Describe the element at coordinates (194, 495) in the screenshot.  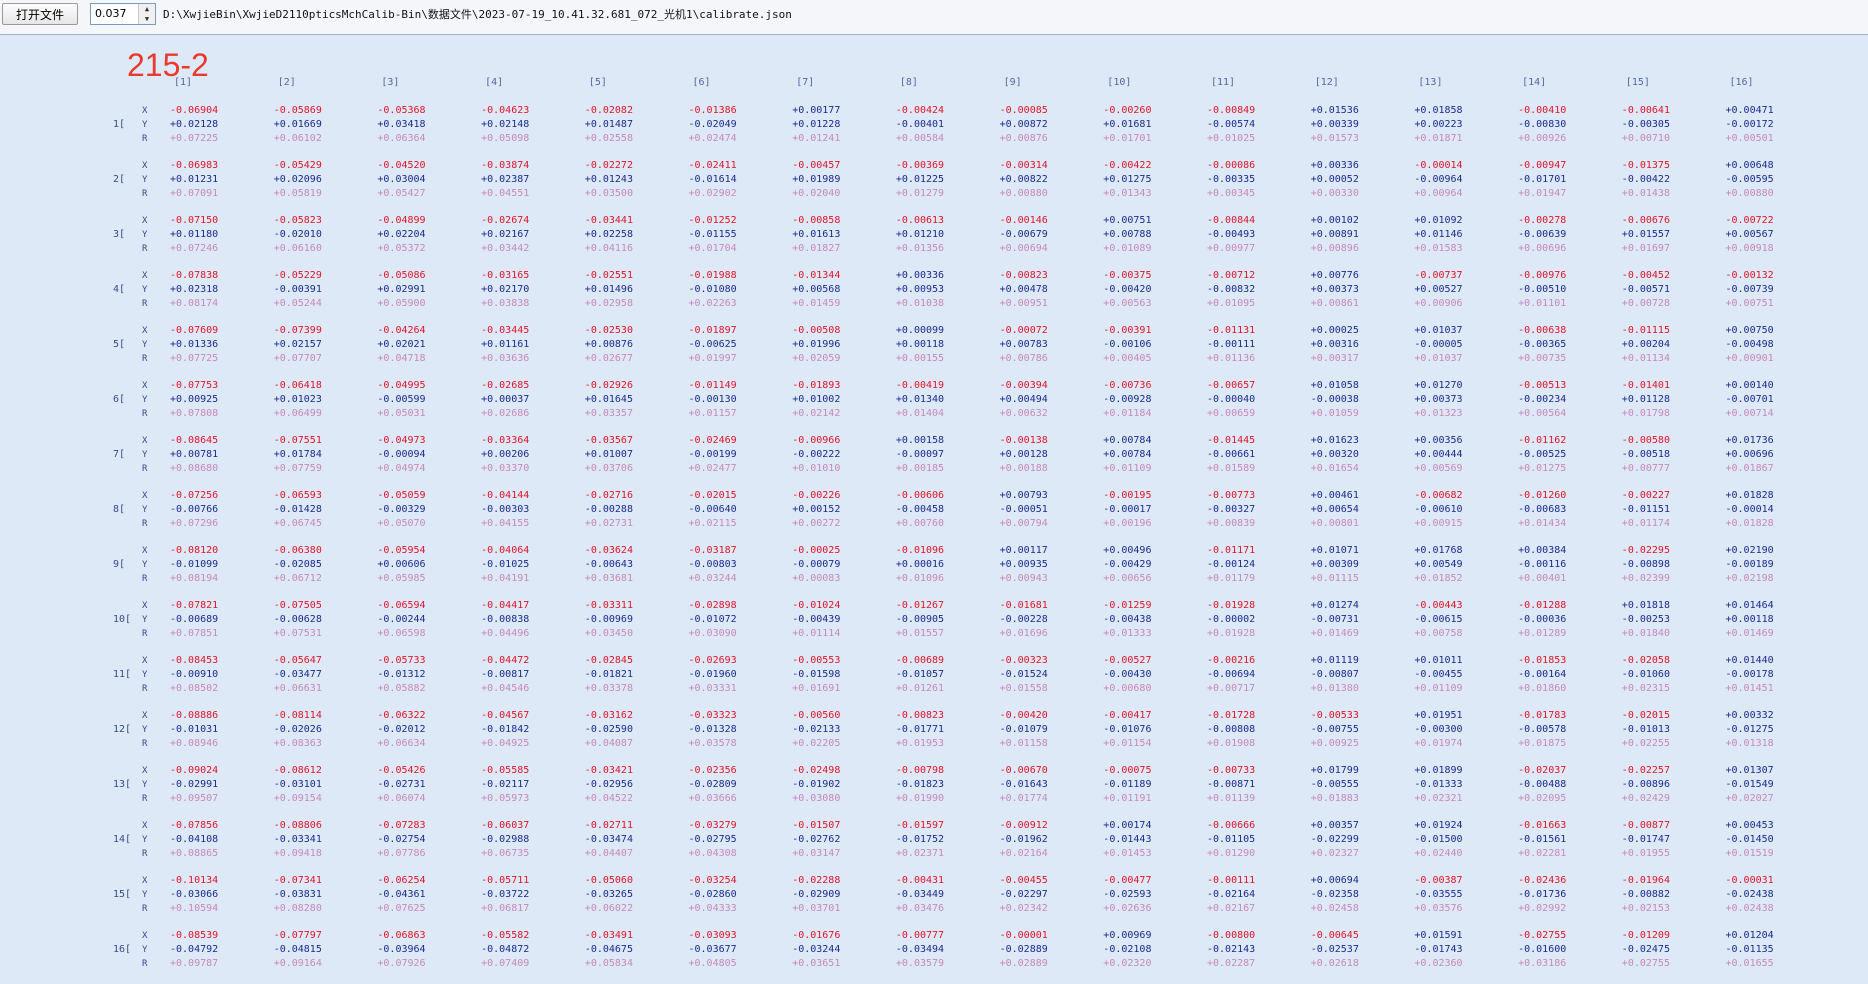
I see `value-cell-x: -0.07256` at that location.